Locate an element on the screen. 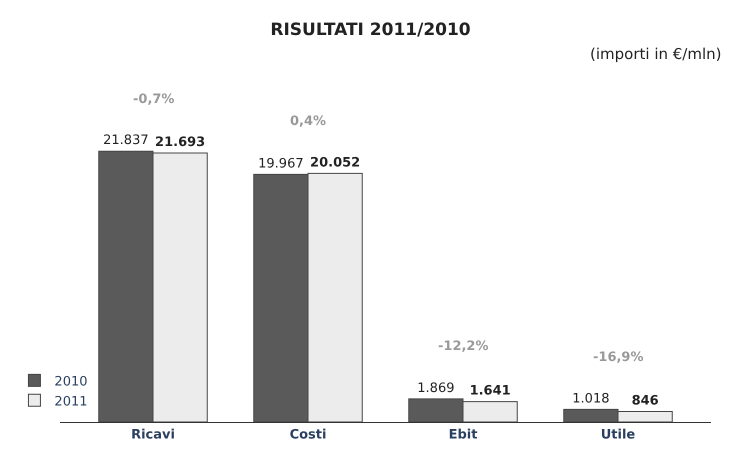 This screenshot has width=741, height=462. text: -0,7% is located at coordinates (153, 99).